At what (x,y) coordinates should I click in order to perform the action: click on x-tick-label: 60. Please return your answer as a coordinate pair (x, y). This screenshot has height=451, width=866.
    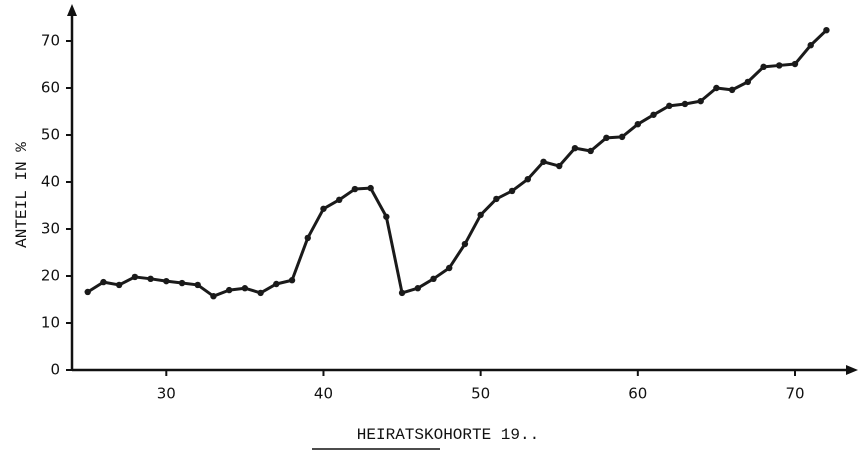
    Looking at the image, I should click on (637, 394).